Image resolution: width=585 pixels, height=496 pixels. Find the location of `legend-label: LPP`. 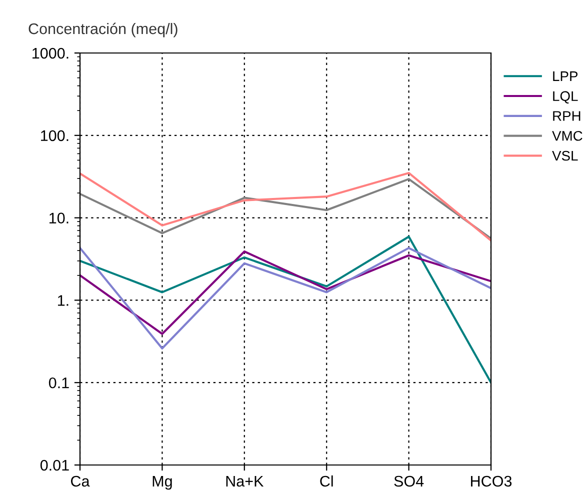

legend-label: LPP is located at coordinates (565, 76).